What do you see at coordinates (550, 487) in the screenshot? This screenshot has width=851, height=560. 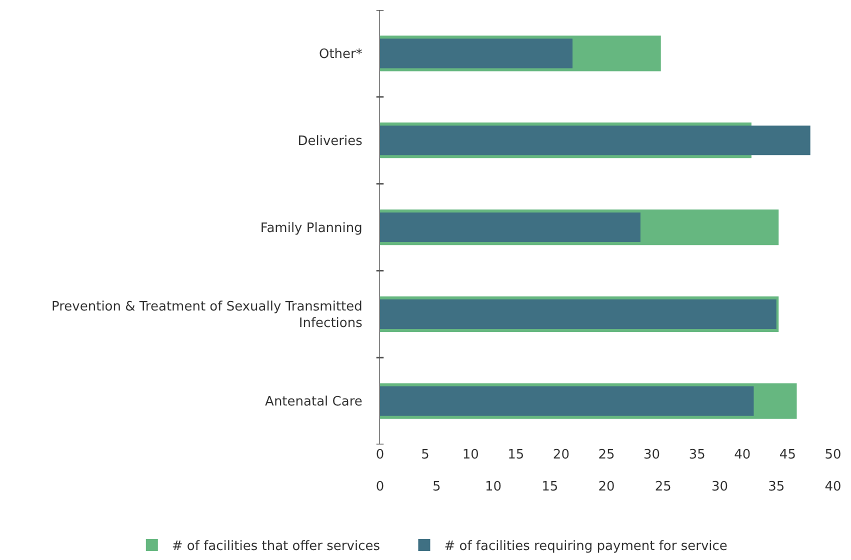 I see `x2-tick-label: 15` at bounding box center [550, 487].